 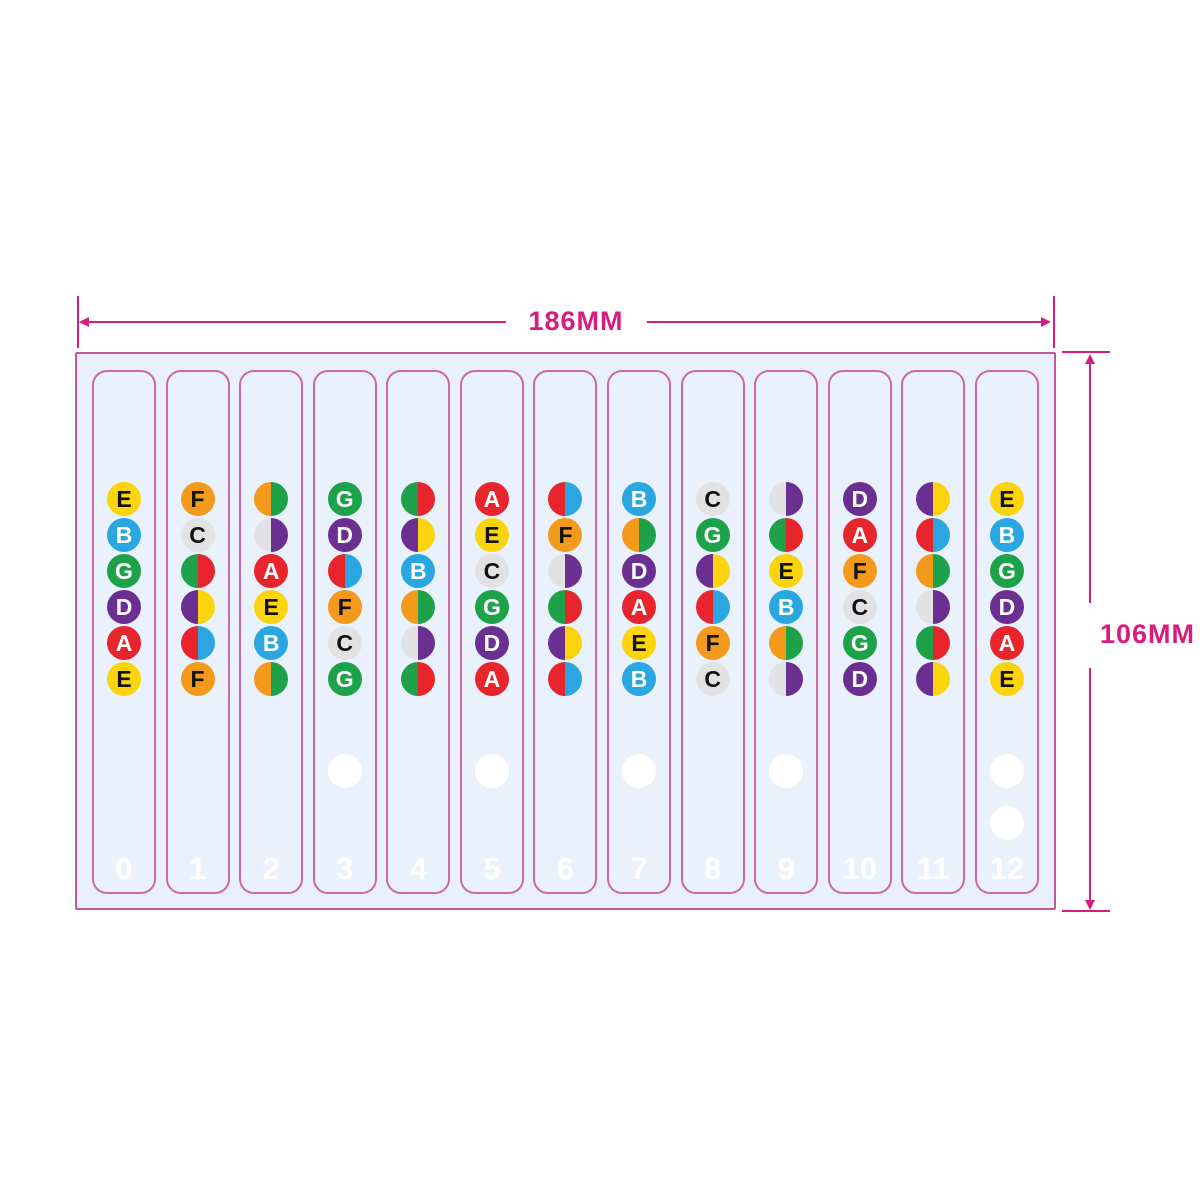 I want to click on width-dimension-label: 186MM, so click(x=576, y=321).